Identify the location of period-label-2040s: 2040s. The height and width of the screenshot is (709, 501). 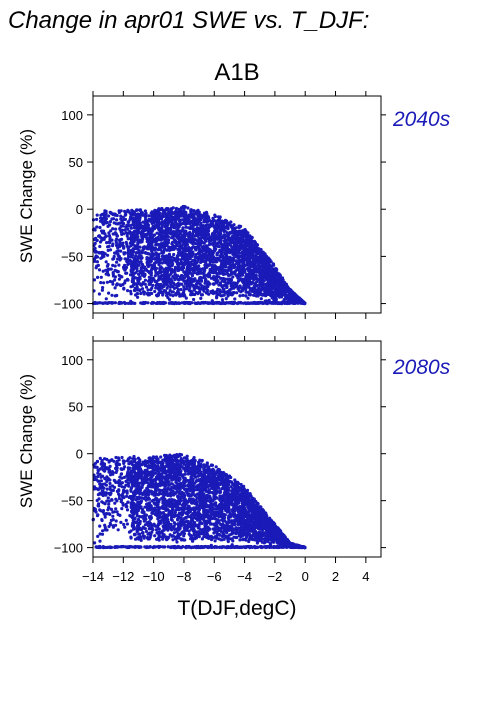
(421, 119).